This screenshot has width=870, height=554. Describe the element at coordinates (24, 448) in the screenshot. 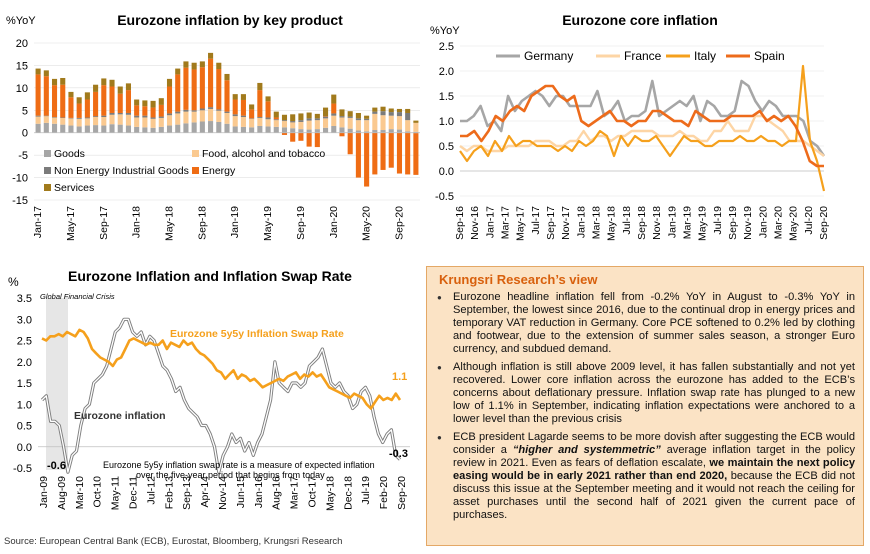

I see `chart3-y-tick-label: 0.0` at that location.